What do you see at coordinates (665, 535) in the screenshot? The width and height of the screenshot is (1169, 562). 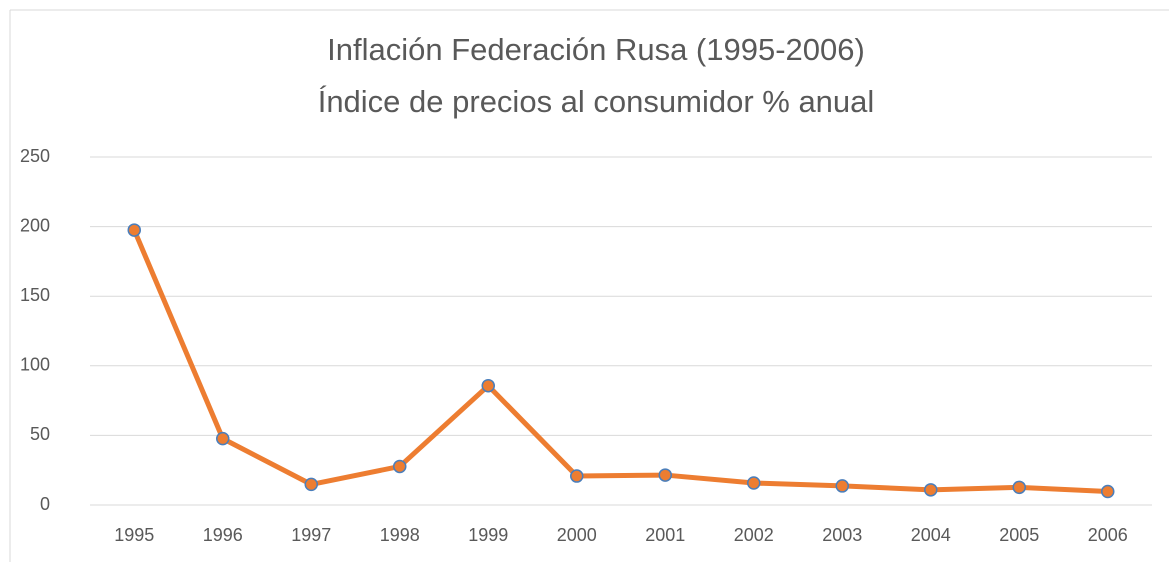 I see `x-tick-label: 2001` at bounding box center [665, 535].